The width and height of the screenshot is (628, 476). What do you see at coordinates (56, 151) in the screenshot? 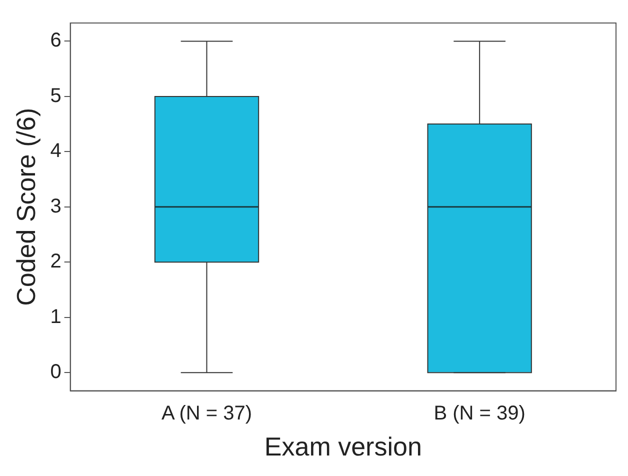
I see `y-tick-label: 4` at bounding box center [56, 151].